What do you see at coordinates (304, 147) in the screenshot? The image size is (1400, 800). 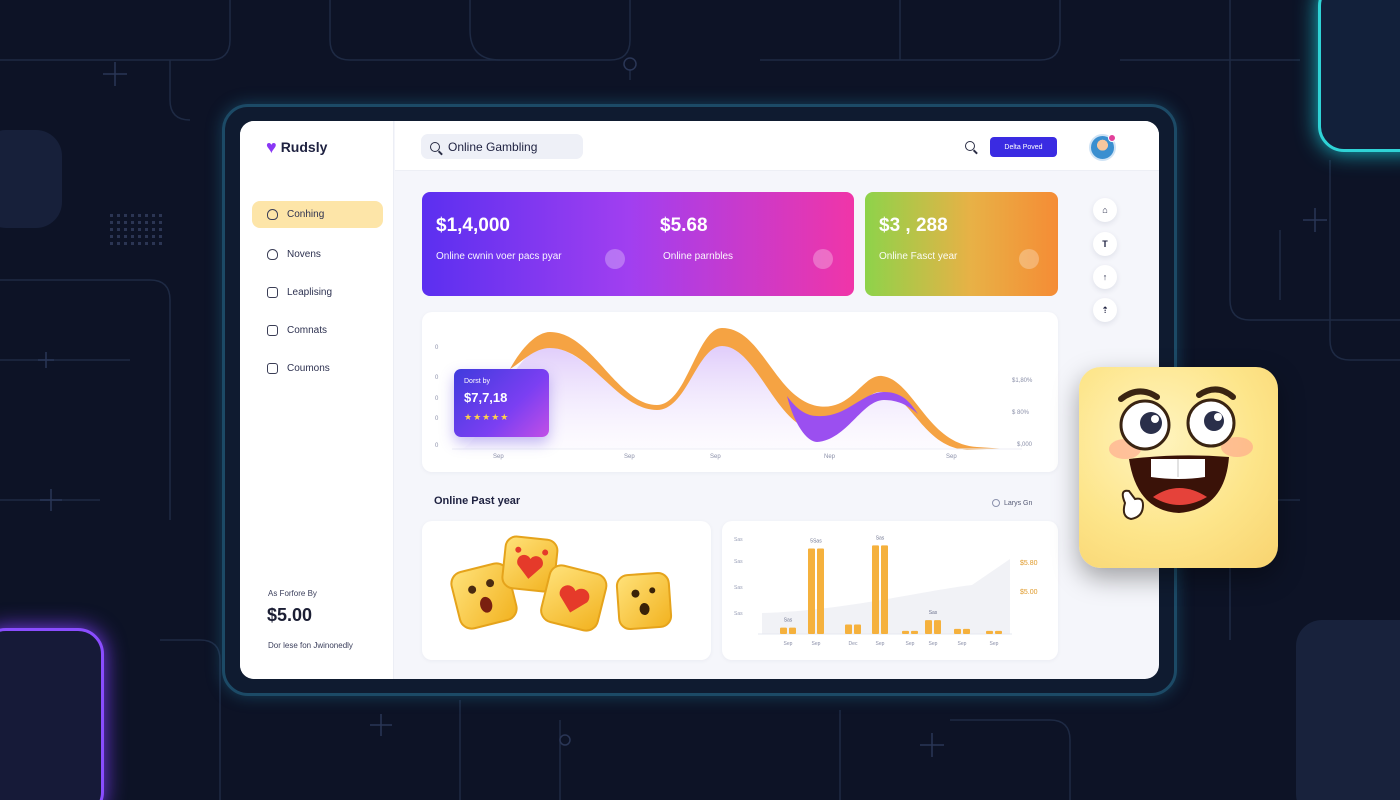 I see `brand-name: Rudsly` at bounding box center [304, 147].